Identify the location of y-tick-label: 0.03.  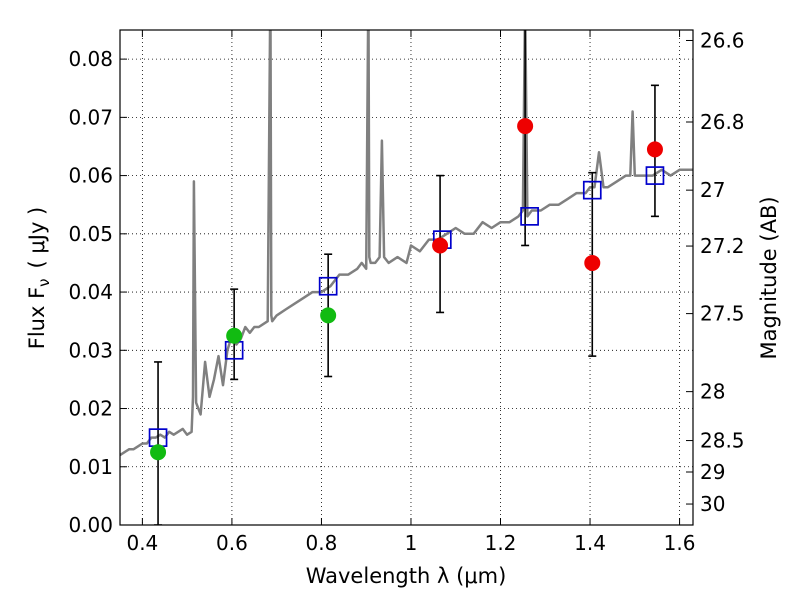
(90, 350).